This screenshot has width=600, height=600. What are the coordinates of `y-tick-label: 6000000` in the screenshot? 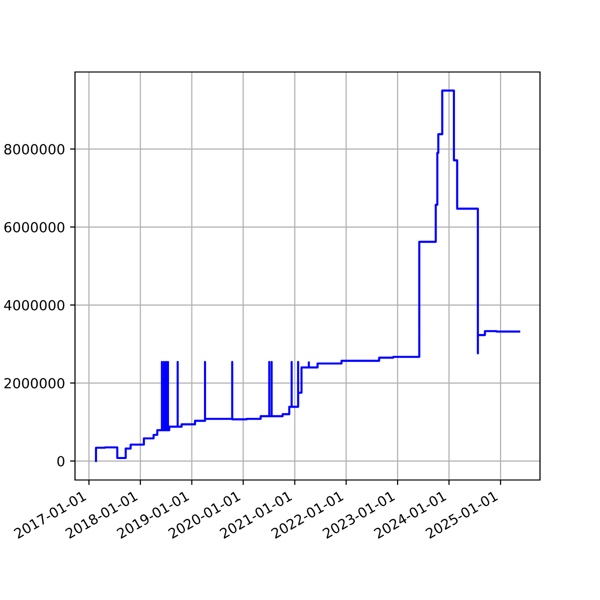 It's located at (34, 227).